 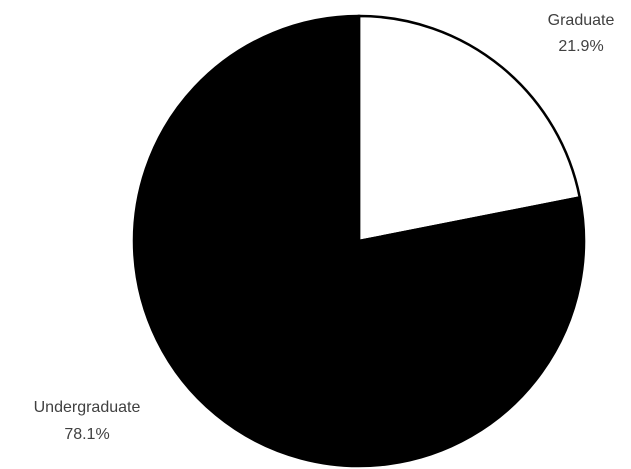 What do you see at coordinates (581, 20) in the screenshot?
I see `slice-label-graduate: Graduate` at bounding box center [581, 20].